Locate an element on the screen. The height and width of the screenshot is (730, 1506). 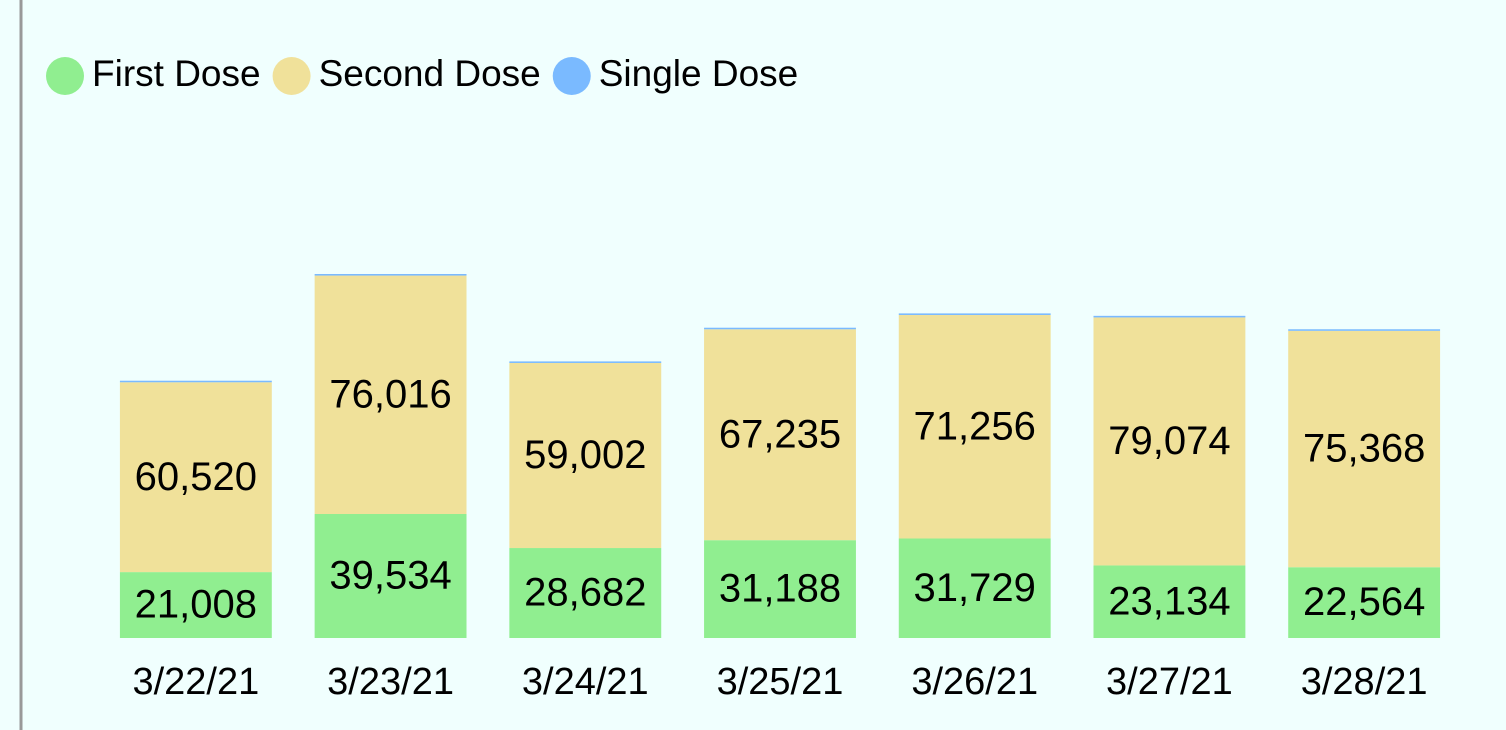
x-tick-label: 3/22/21 is located at coordinates (195, 682).